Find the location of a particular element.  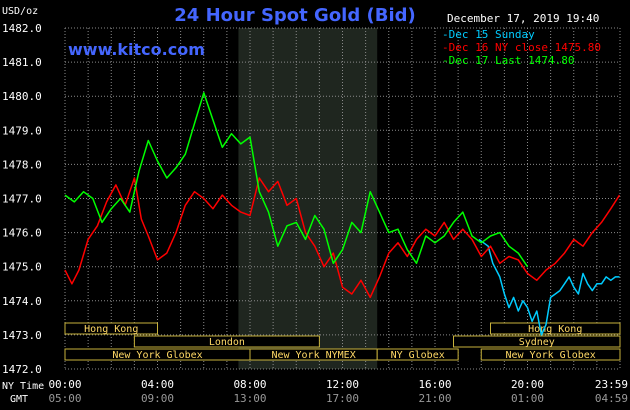

session-label: London is located at coordinates (227, 342).